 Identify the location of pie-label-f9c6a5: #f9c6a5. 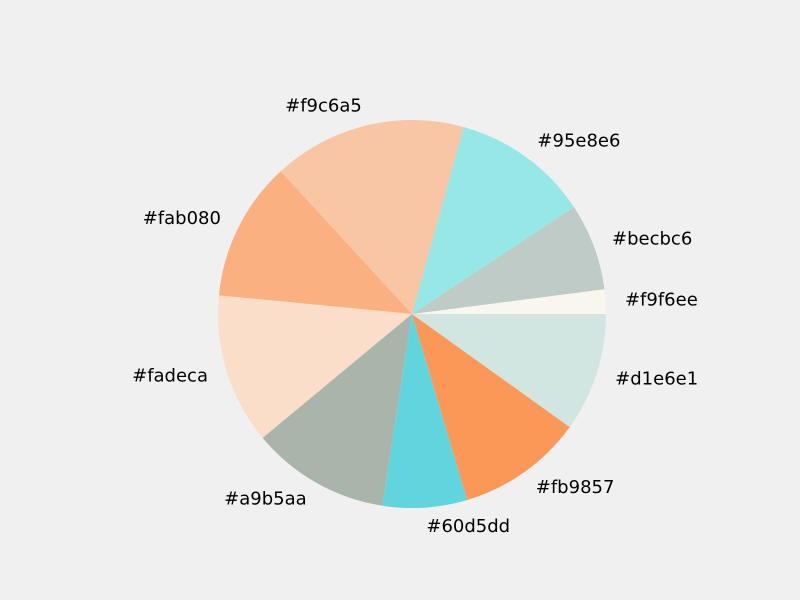
(323, 106).